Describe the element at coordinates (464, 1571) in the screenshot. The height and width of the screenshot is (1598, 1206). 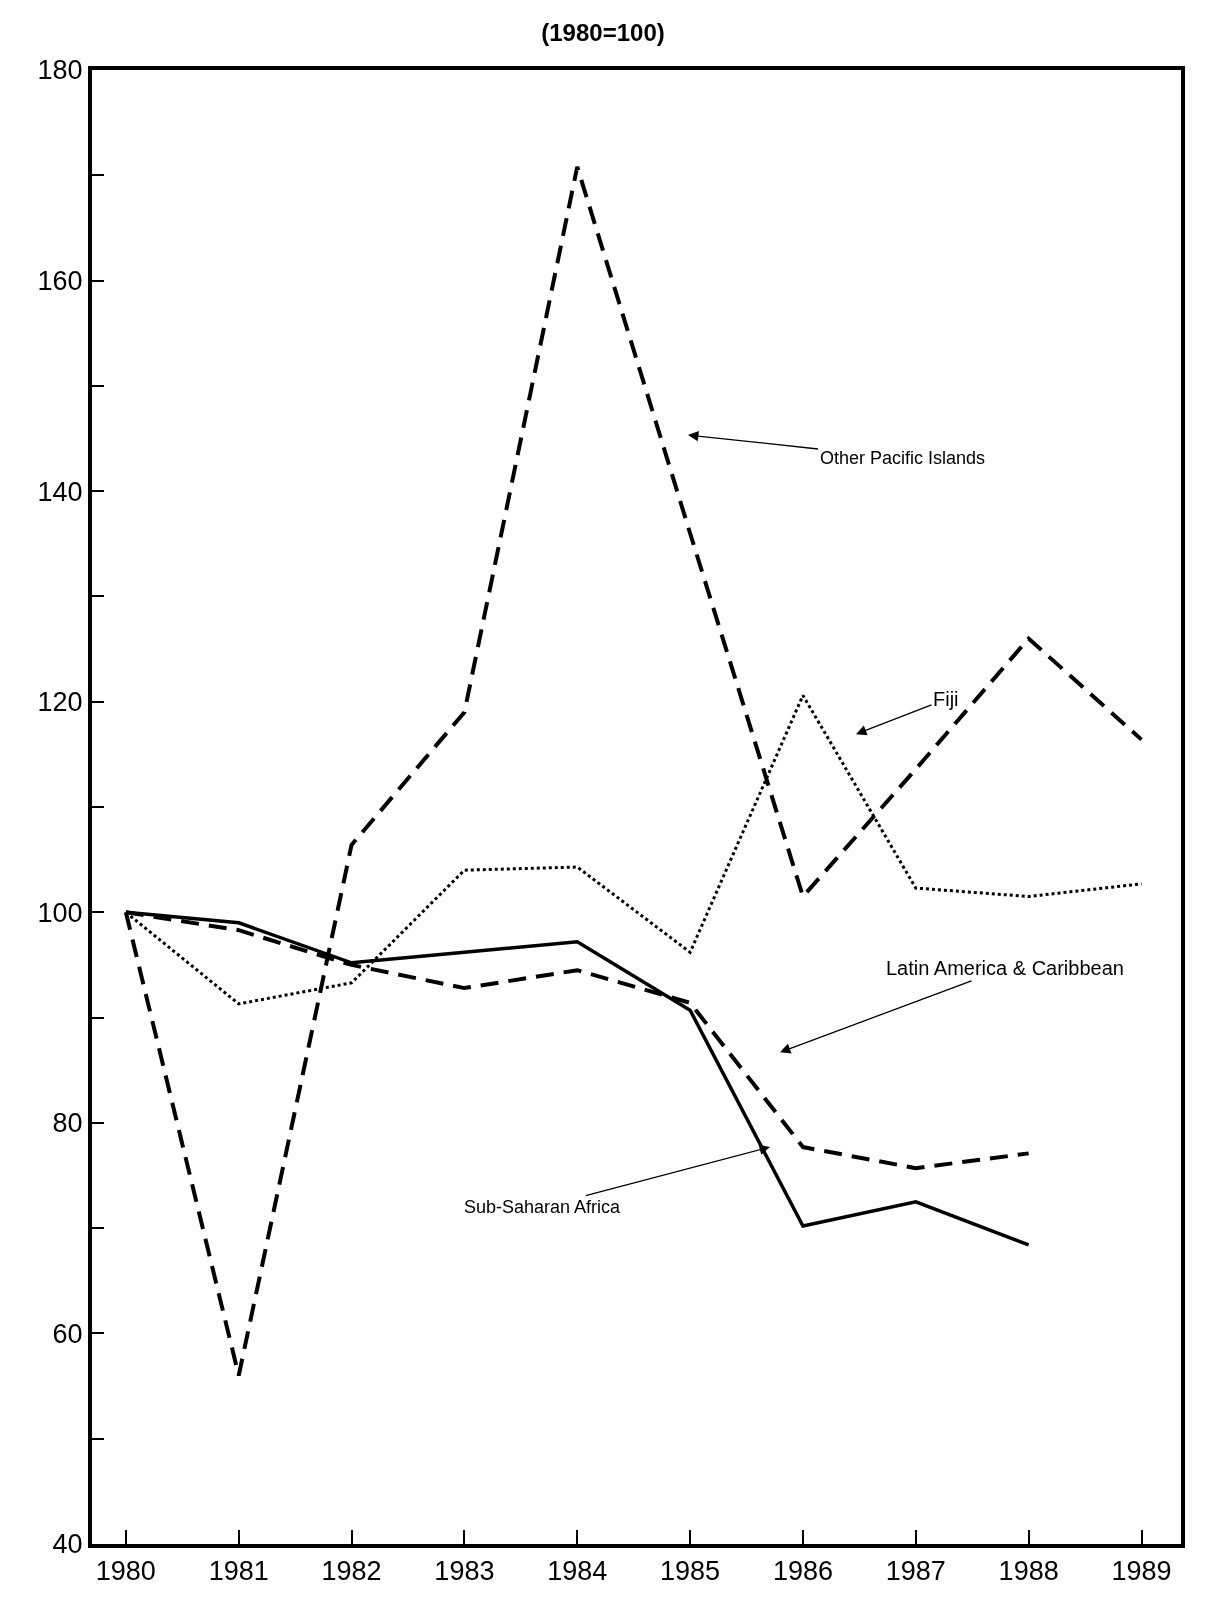
I see `x-tick-label: 1983` at that location.